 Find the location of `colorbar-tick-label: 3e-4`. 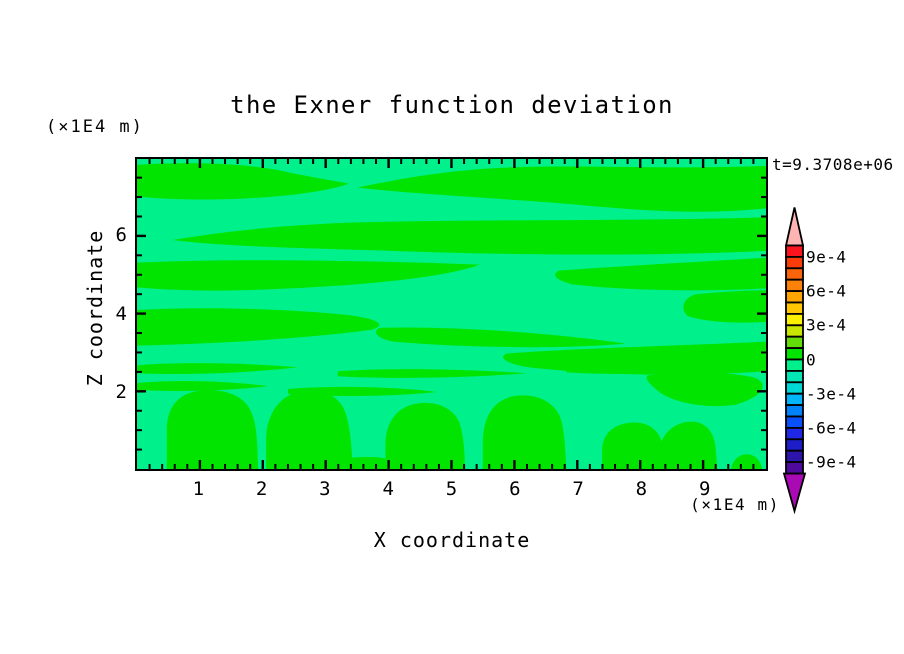

colorbar-tick-label: 3e-4 is located at coordinates (826, 325).